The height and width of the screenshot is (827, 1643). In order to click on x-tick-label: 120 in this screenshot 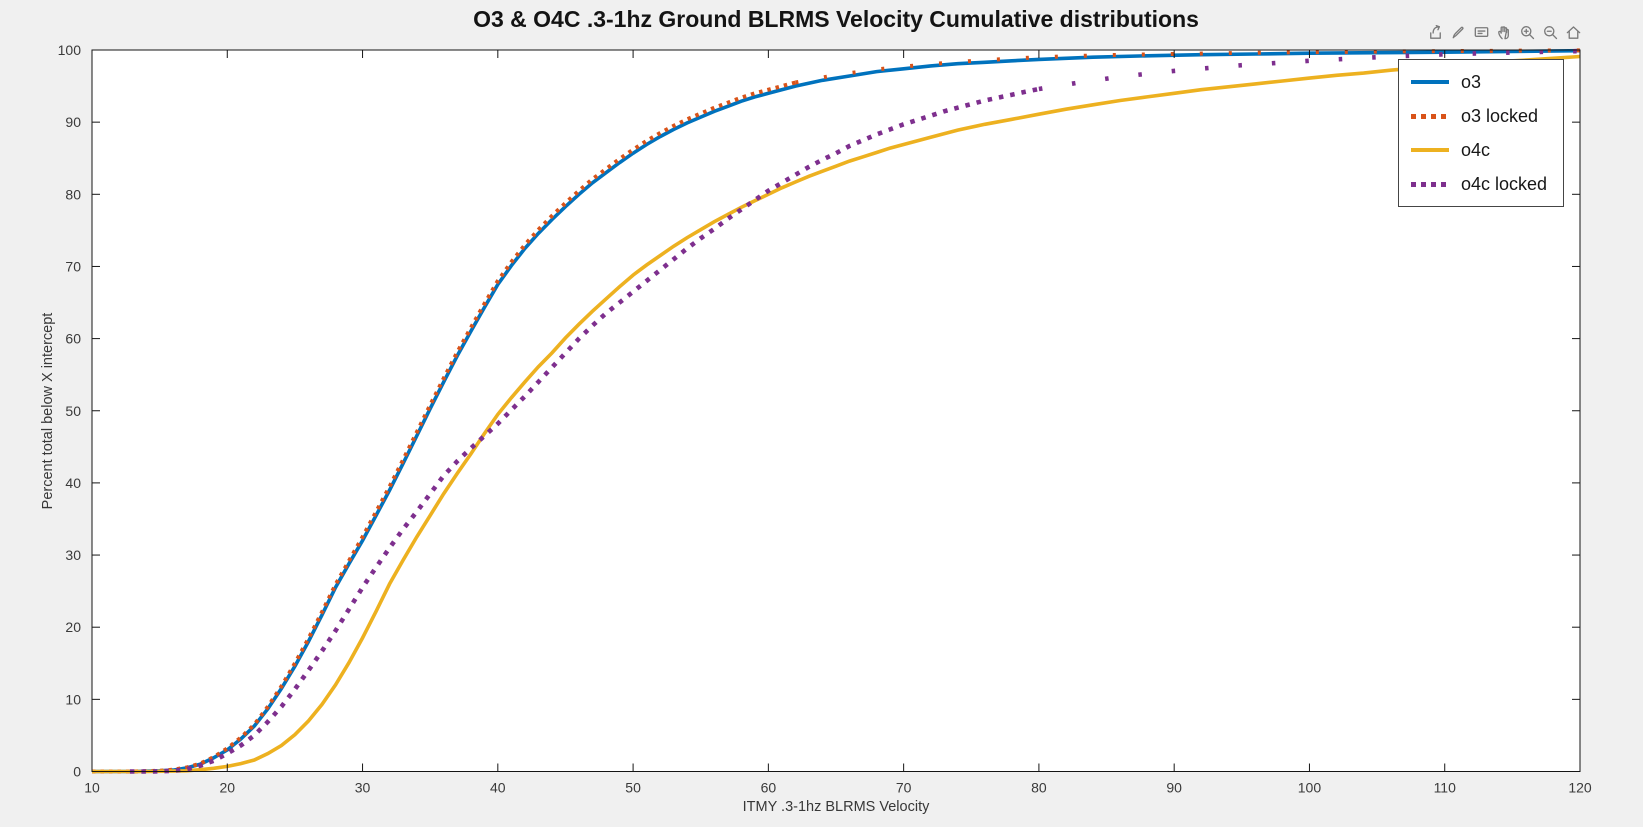, I will do `click(1580, 788)`.